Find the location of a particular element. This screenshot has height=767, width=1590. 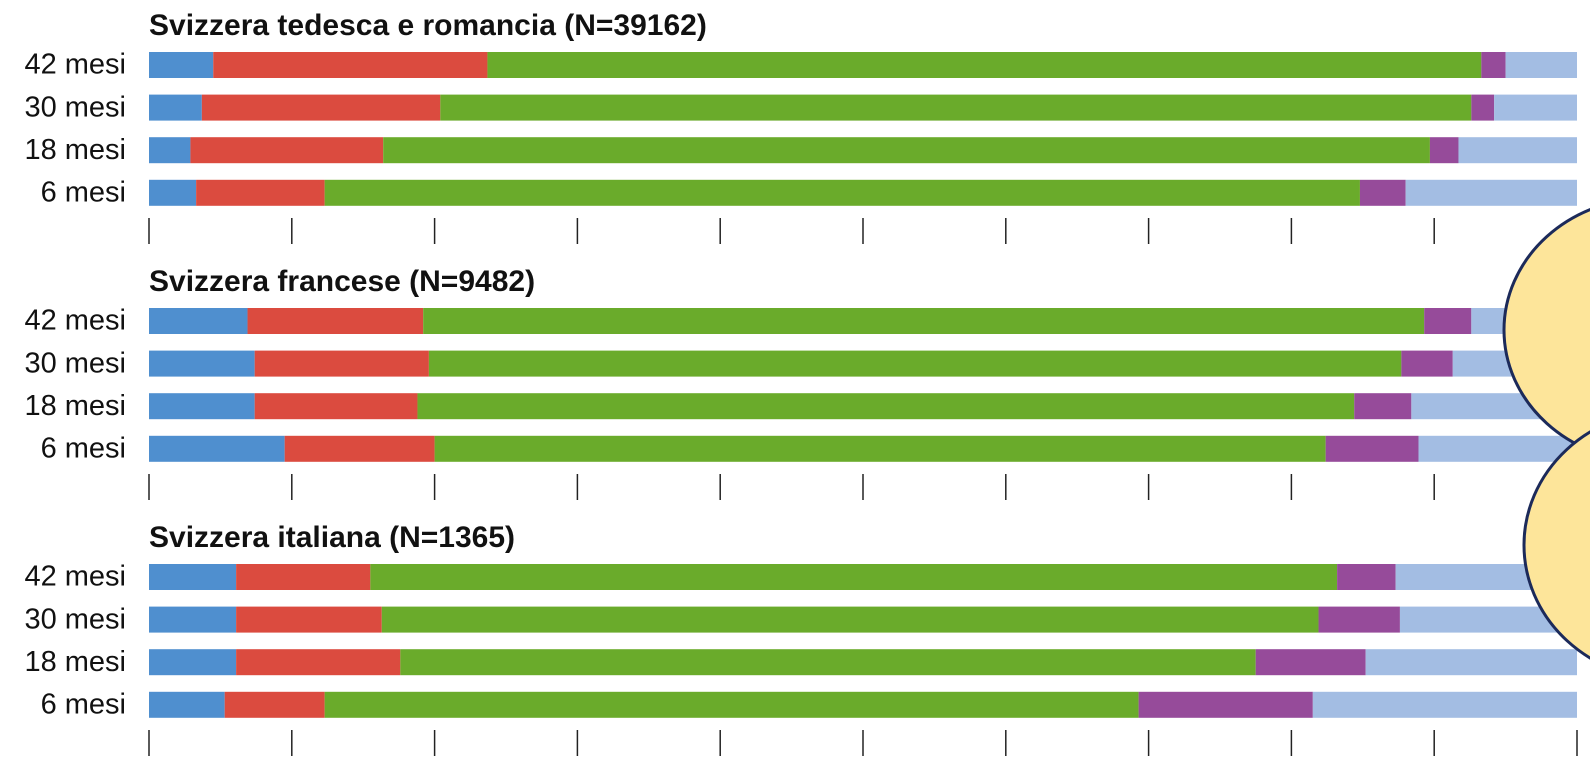

chart-title: Svizzera francese (N=9482) is located at coordinates (342, 281).